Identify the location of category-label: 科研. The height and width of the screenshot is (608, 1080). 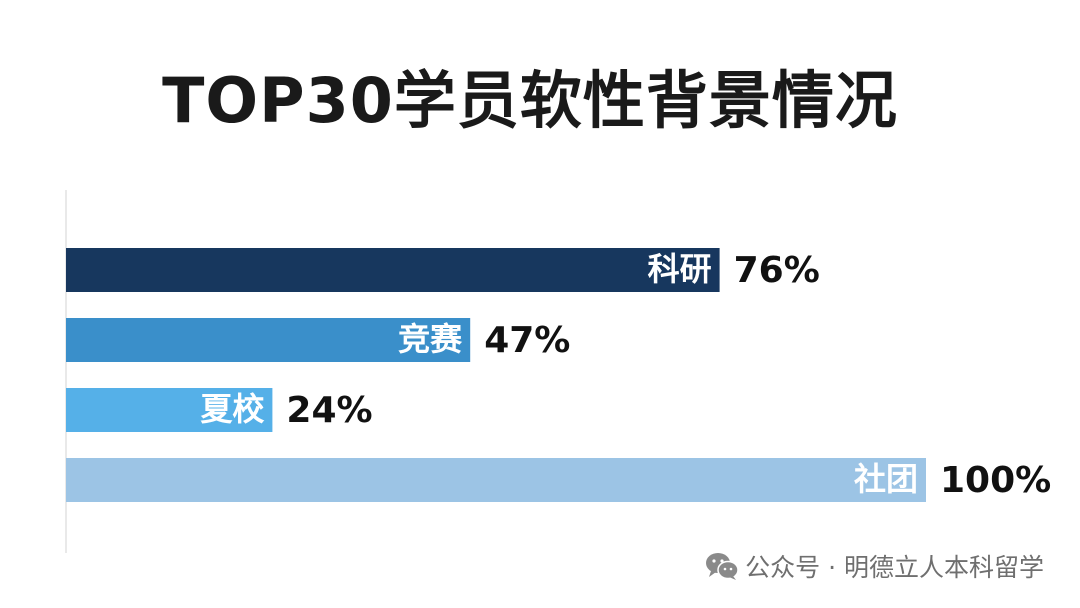
(680, 269).